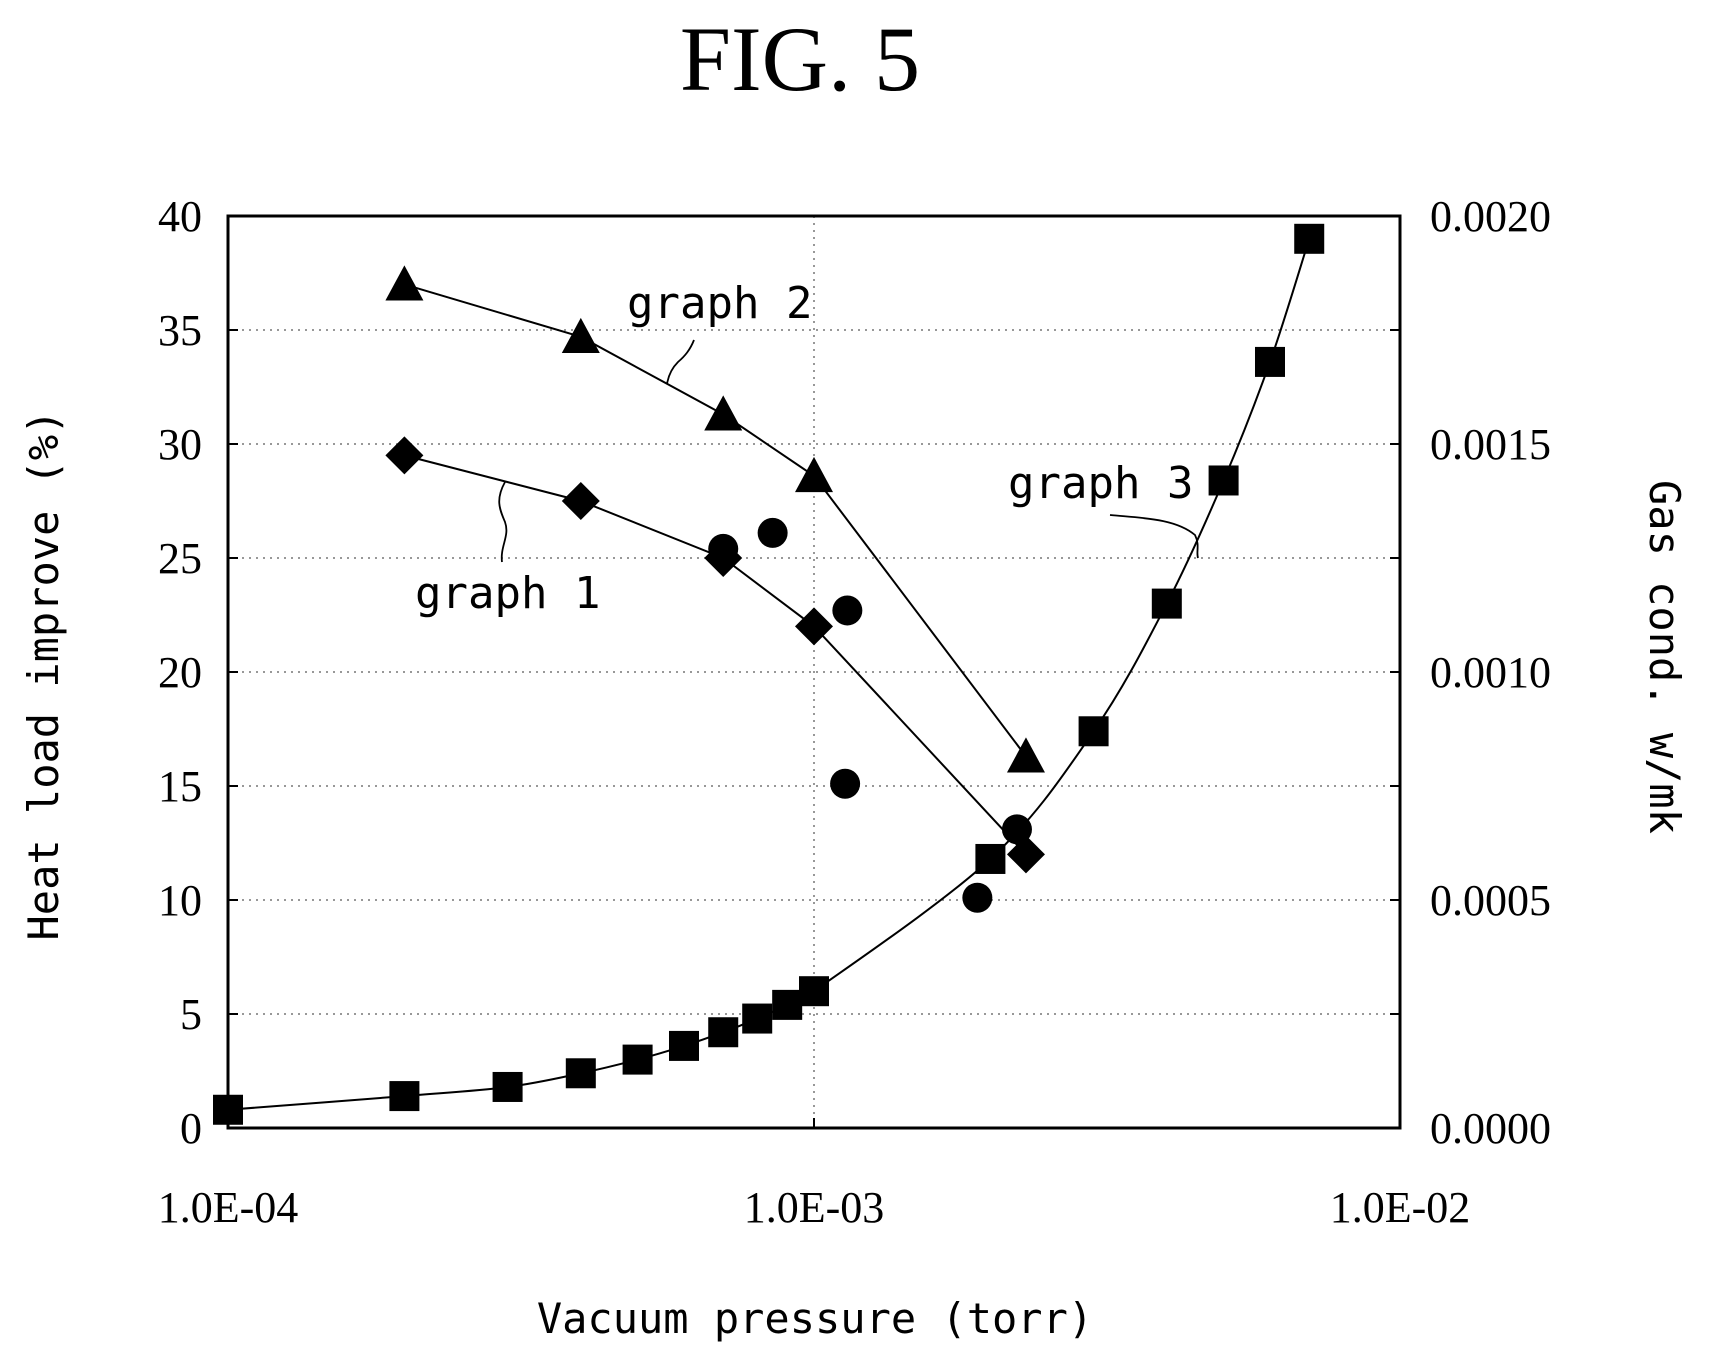 This screenshot has height=1360, width=1719. I want to click on y2-tick-label: 0.0015, so click(1490, 444).